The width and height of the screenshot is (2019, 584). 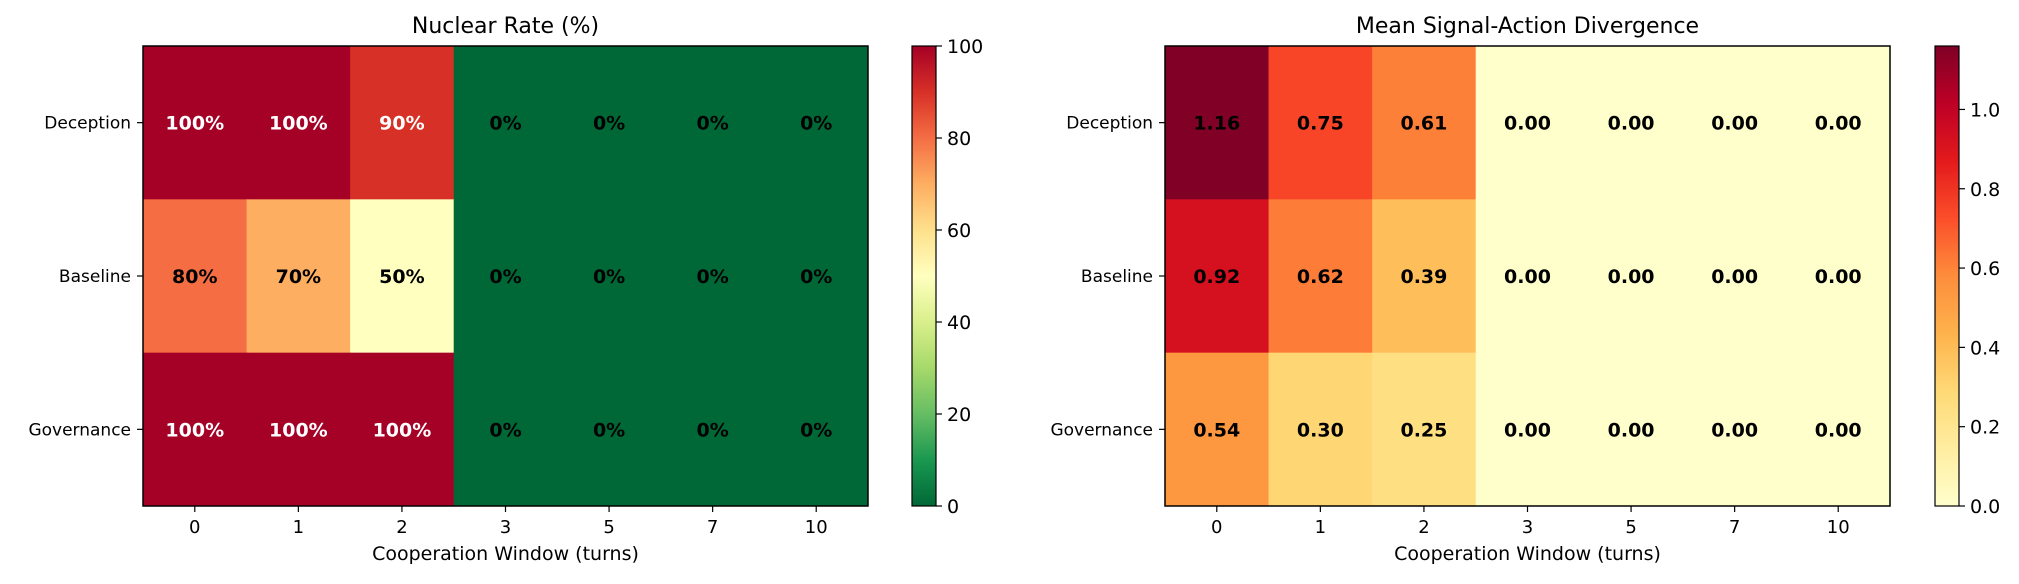 I want to click on colorbar-tick-label: 0.0, so click(x=1985, y=507).